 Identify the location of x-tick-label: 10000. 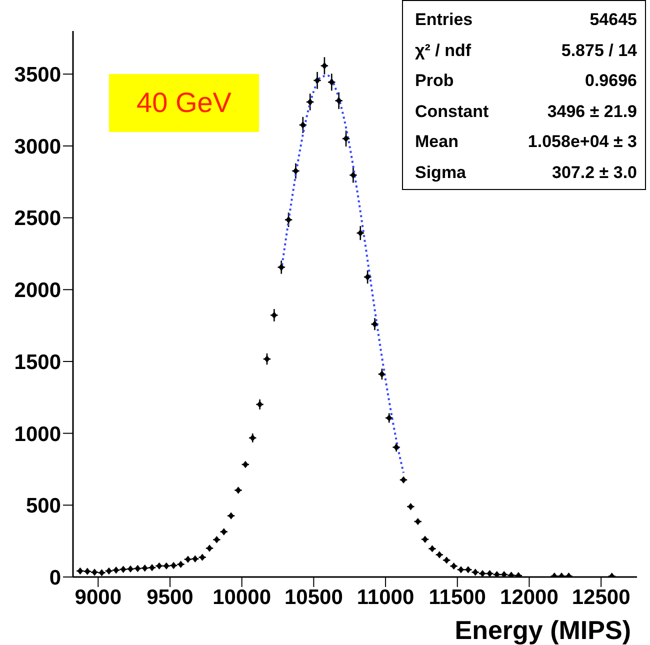
(242, 597).